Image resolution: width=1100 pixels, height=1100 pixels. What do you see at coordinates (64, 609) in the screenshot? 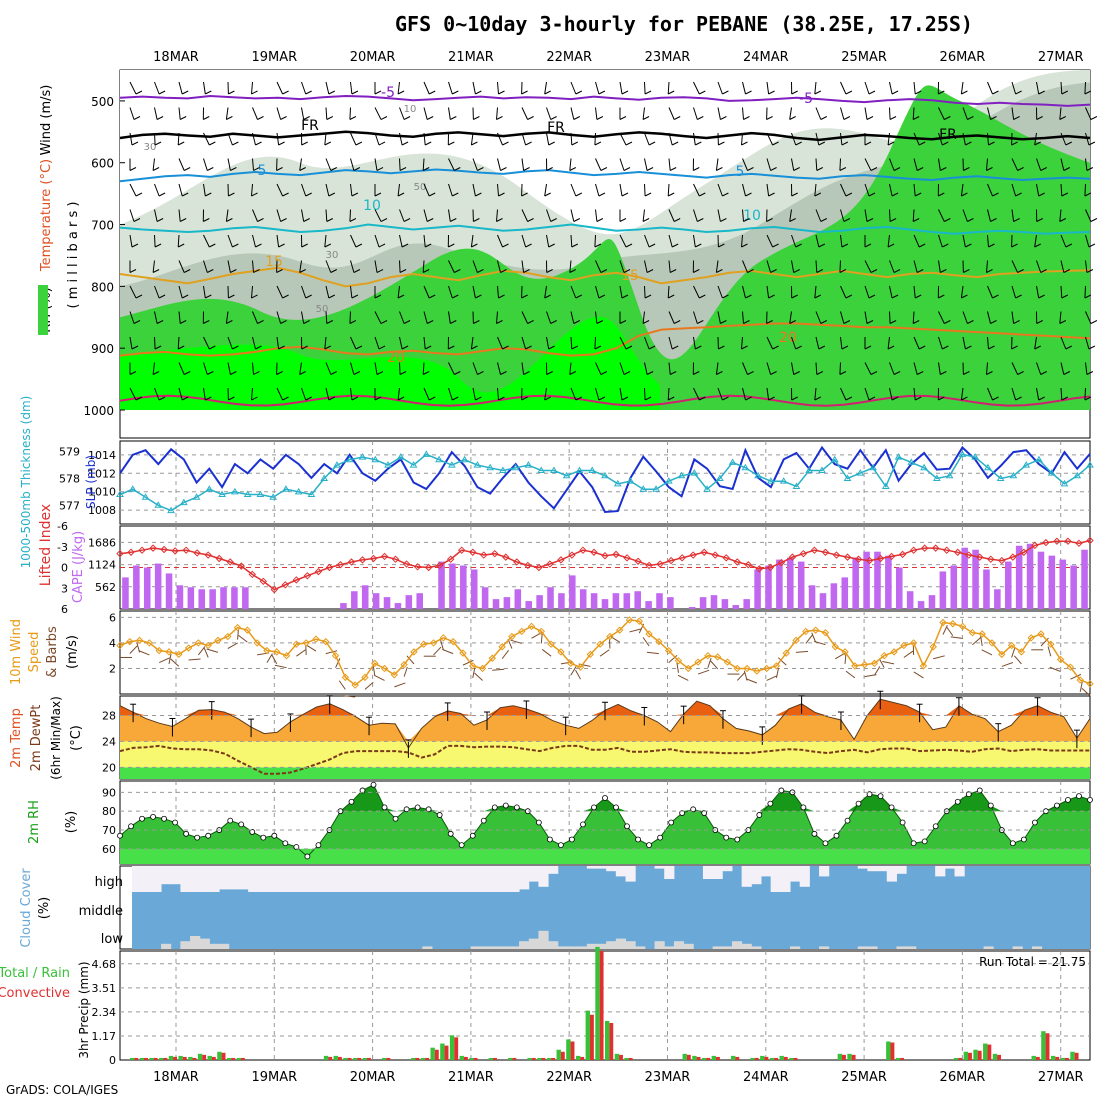
I see `li-tick-label: 6` at bounding box center [64, 609].